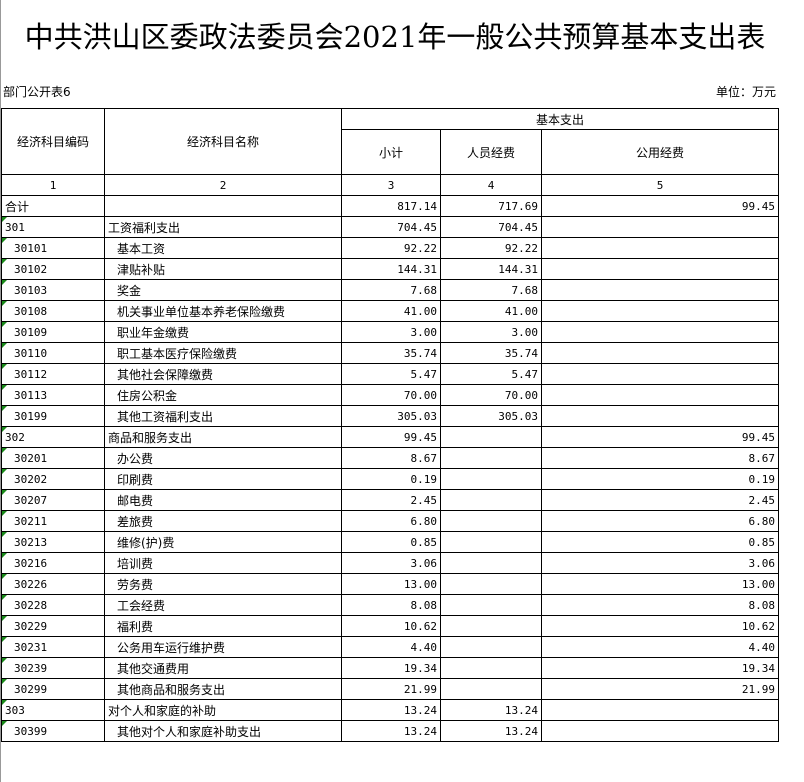 This screenshot has height=782, width=804. Describe the element at coordinates (391, 500) in the screenshot. I see `subtotal-cell: 2.45` at that location.